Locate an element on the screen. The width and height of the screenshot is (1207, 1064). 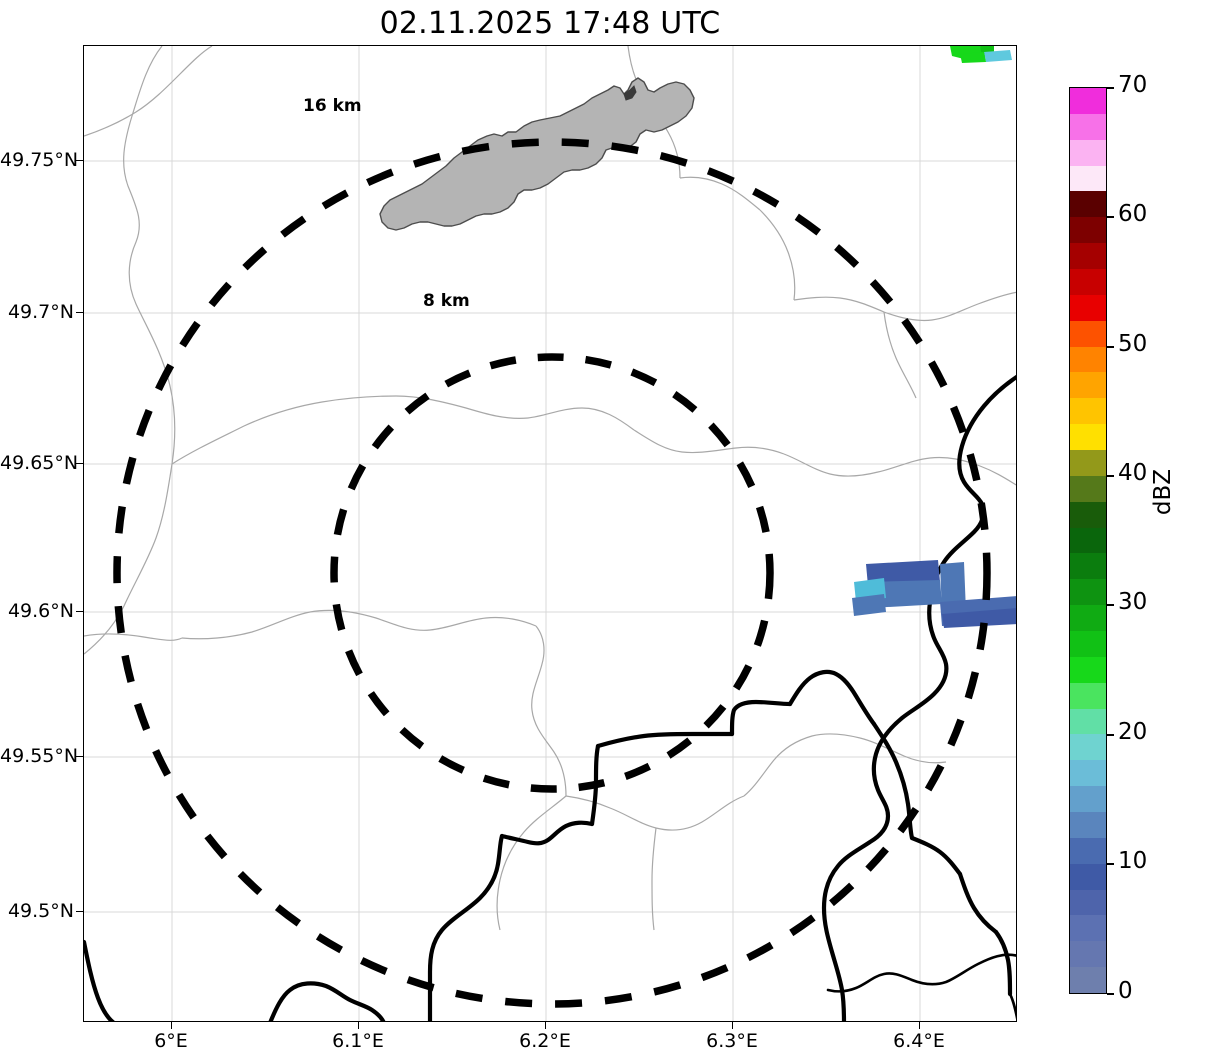
xtick-label-6-3: 6.3°E is located at coordinates (732, 1041).